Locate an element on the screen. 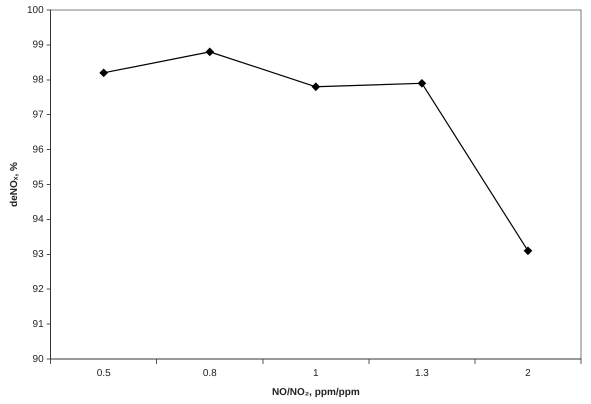 The width and height of the screenshot is (591, 404). x-tick-label: 0.5 is located at coordinates (104, 373).